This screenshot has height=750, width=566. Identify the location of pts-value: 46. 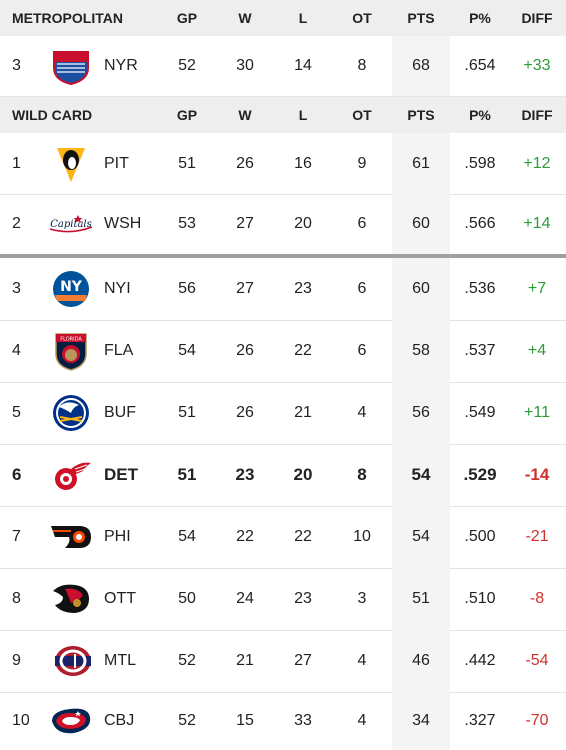
(421, 660).